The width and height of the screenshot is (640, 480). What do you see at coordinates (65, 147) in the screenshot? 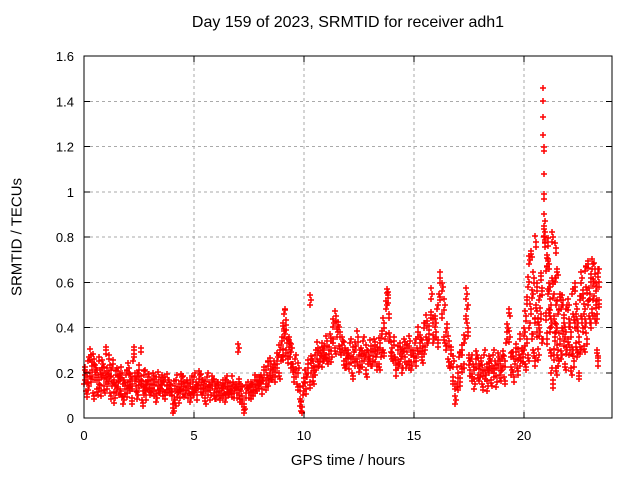
I see `y-tick-label: 1.2` at bounding box center [65, 147].